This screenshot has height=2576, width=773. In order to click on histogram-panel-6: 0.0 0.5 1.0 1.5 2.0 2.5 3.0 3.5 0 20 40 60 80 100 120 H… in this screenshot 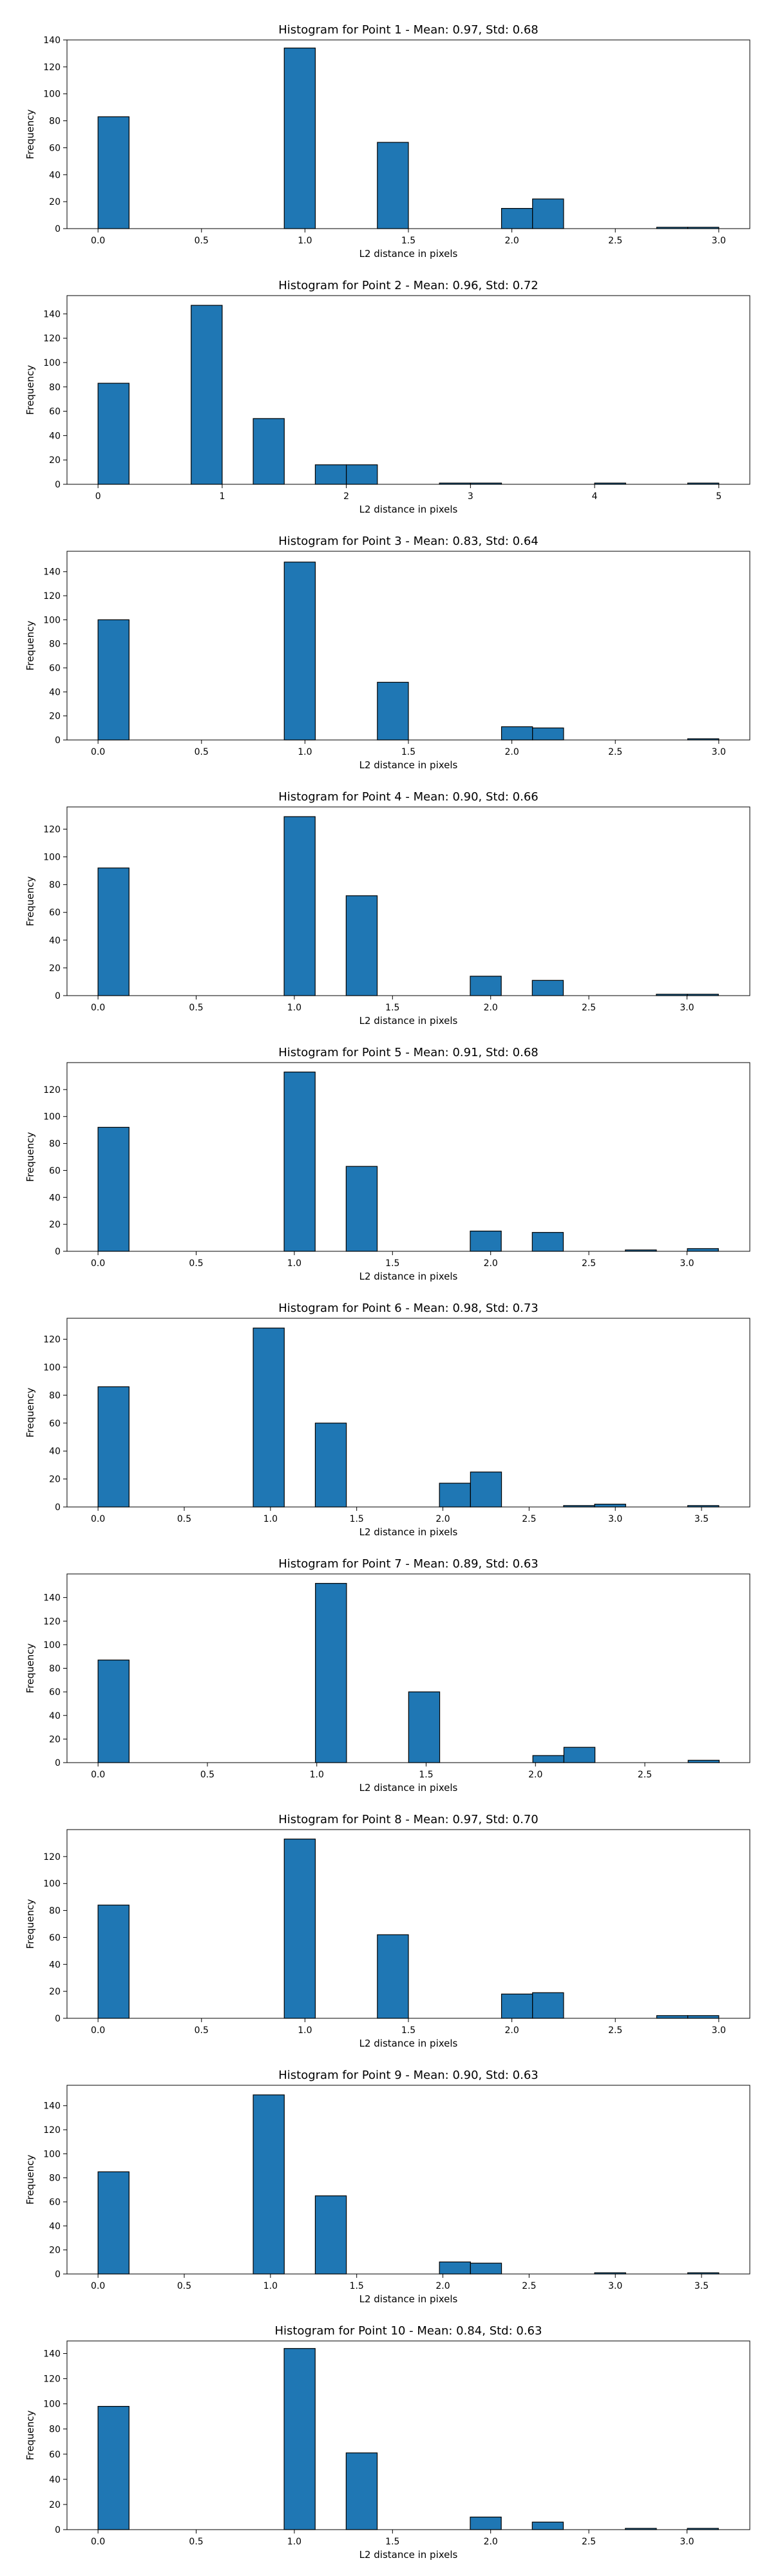, I will do `click(387, 1420)`.